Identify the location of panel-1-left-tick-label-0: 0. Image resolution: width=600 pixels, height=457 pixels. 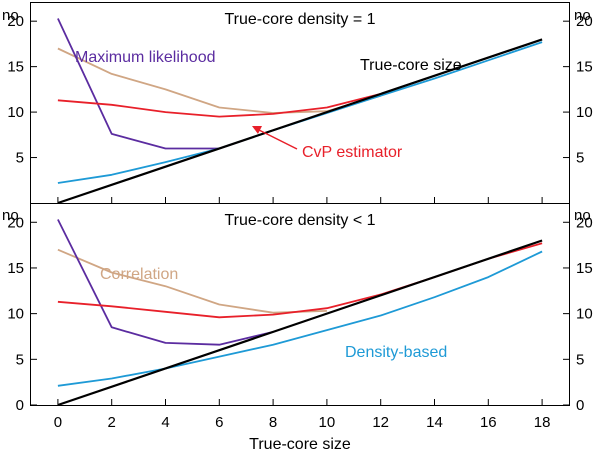
(20, 405).